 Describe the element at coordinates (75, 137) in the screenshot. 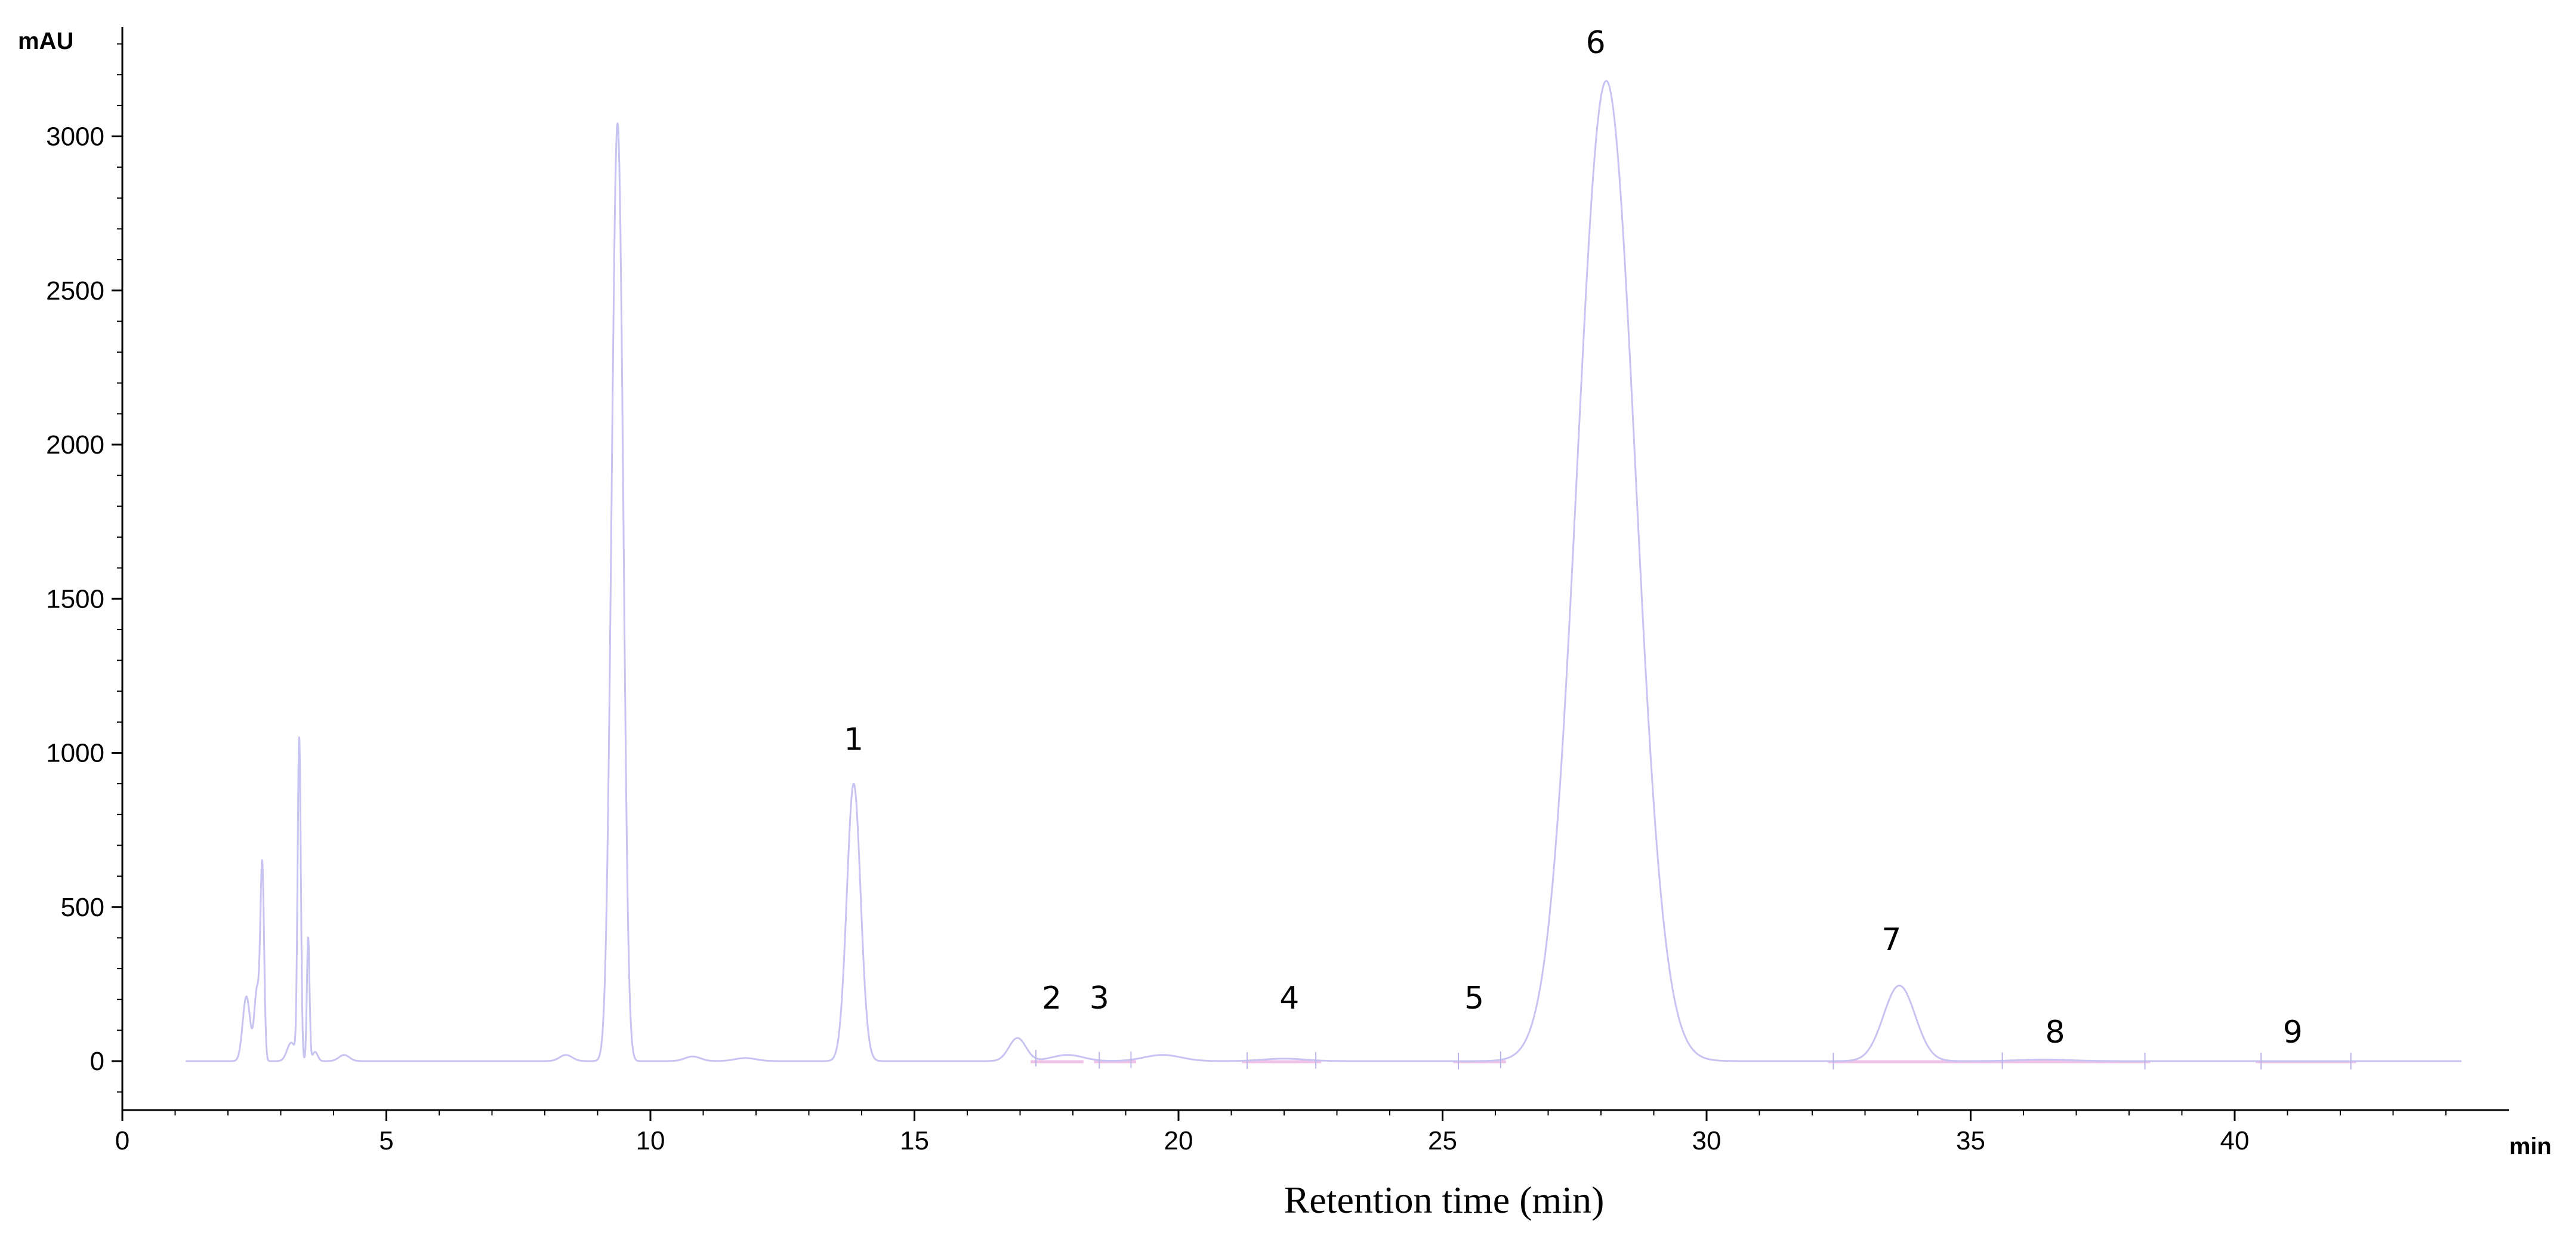

I see `y-tick-label: 3000` at that location.